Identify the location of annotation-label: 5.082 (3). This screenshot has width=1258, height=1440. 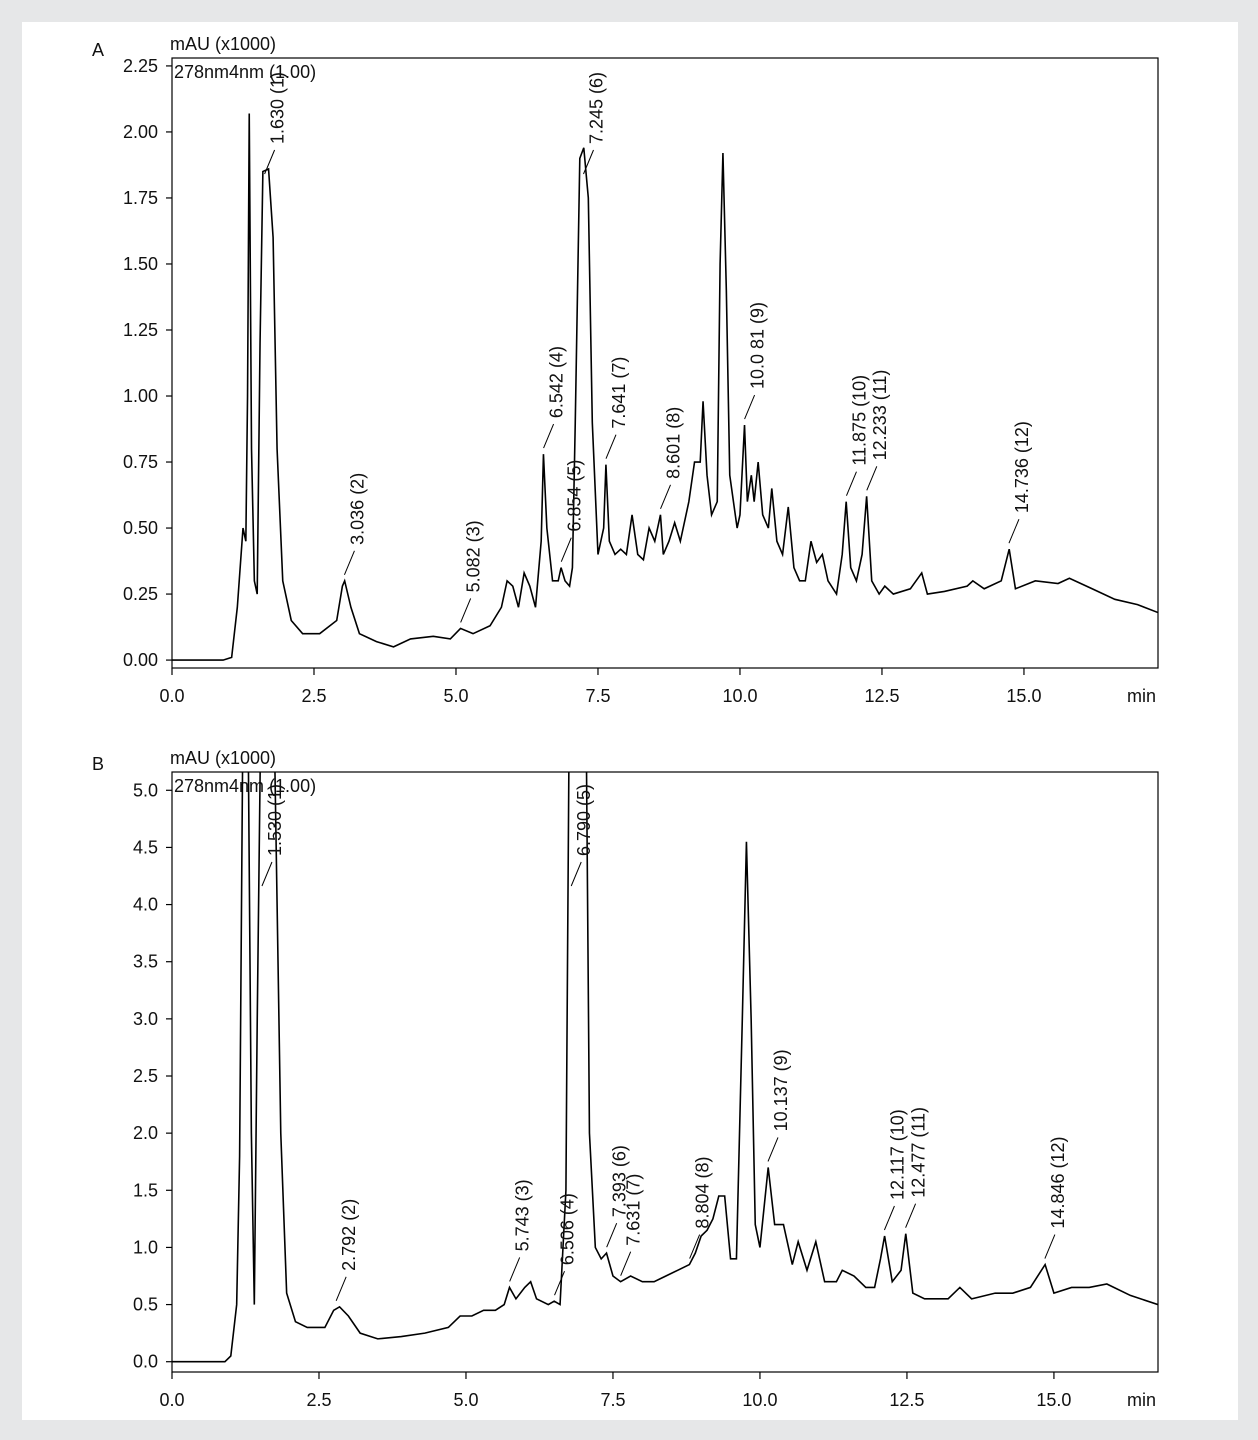
(474, 556).